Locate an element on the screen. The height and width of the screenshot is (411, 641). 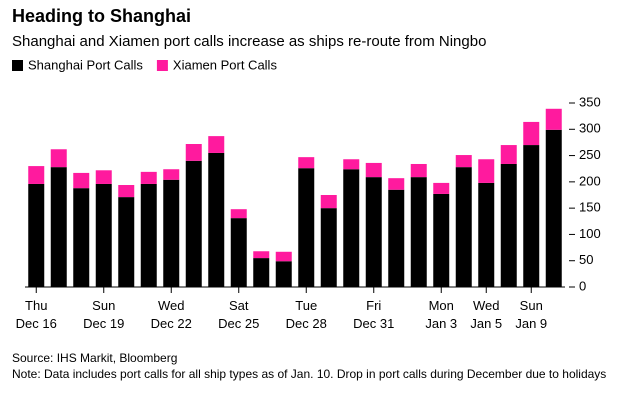
x-tick-label: Mon Jan 3 is located at coordinates (441, 314).